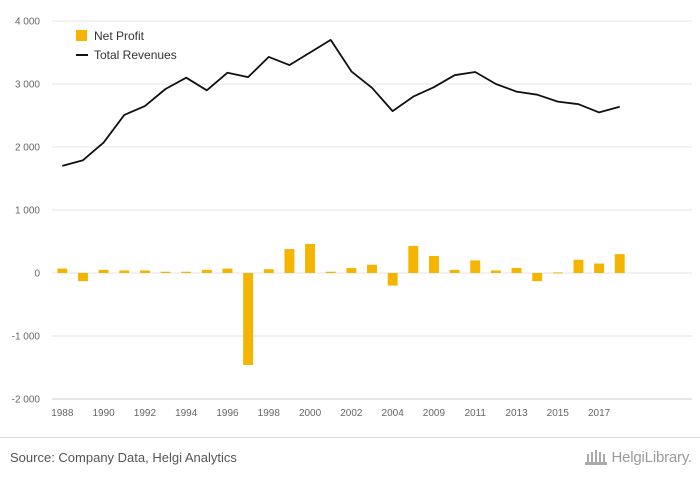 The height and width of the screenshot is (483, 700). I want to click on y-tick-label: -1 000, so click(26, 337).